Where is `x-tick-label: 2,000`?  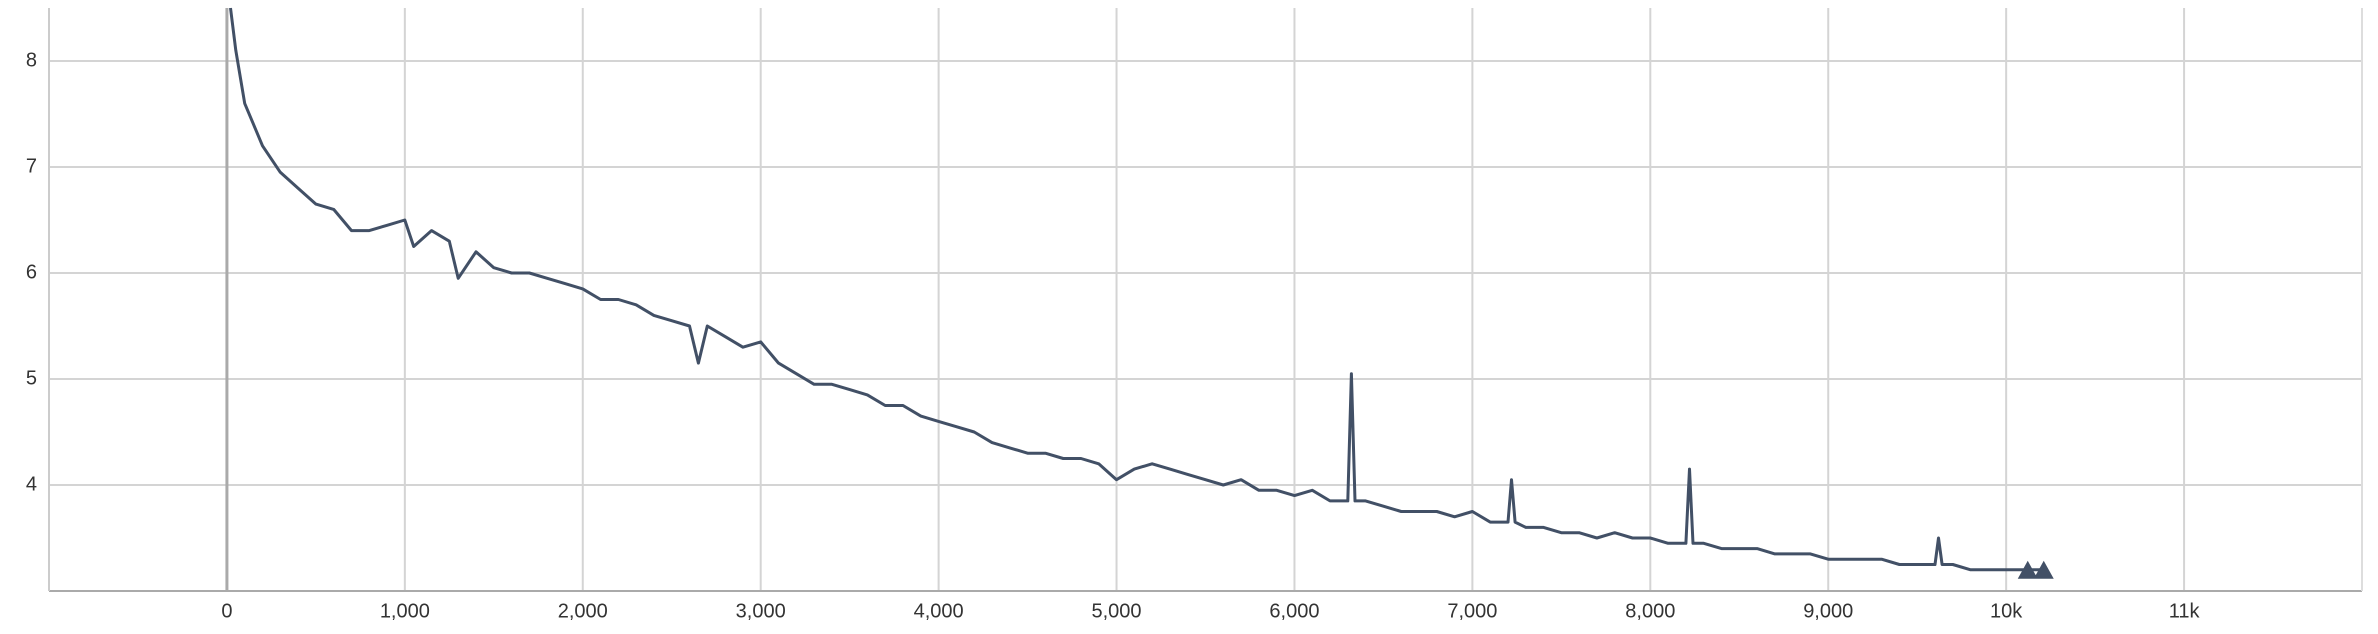
x-tick-label: 2,000 is located at coordinates (583, 611).